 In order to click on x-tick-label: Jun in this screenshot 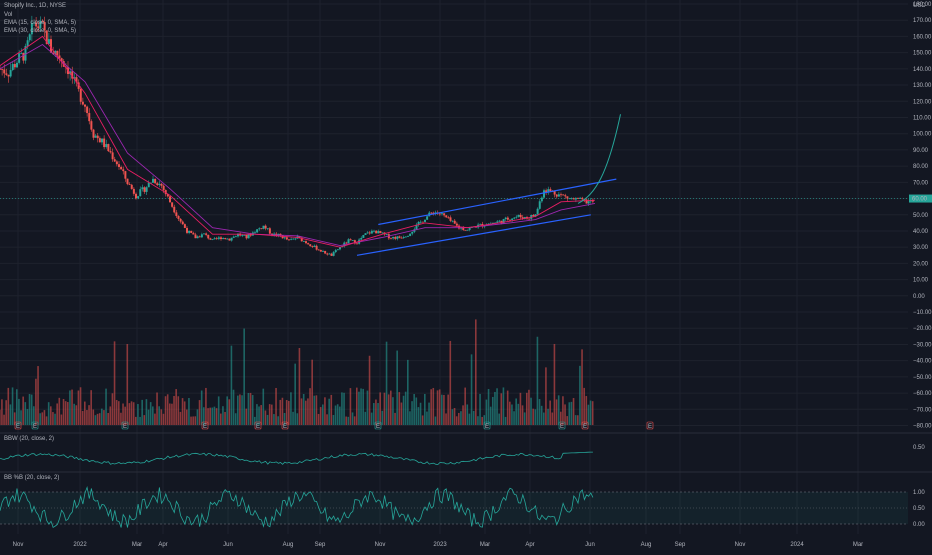, I will do `click(590, 545)`.